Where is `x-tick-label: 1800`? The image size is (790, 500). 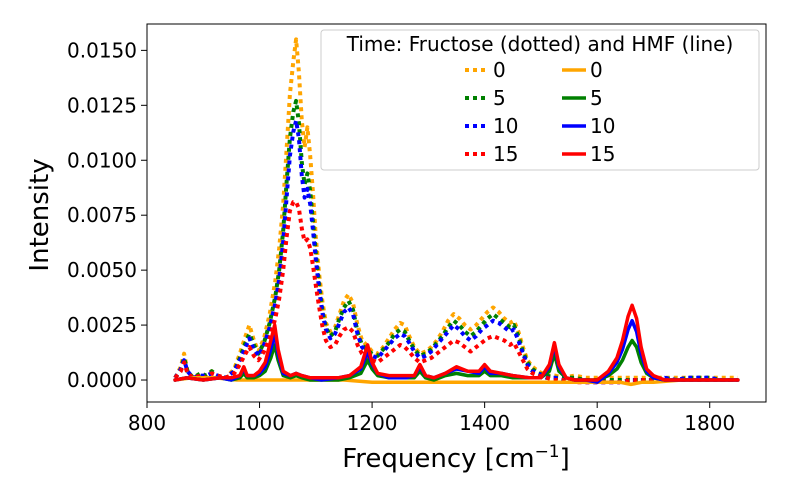
x-tick-label: 1800 is located at coordinates (709, 423).